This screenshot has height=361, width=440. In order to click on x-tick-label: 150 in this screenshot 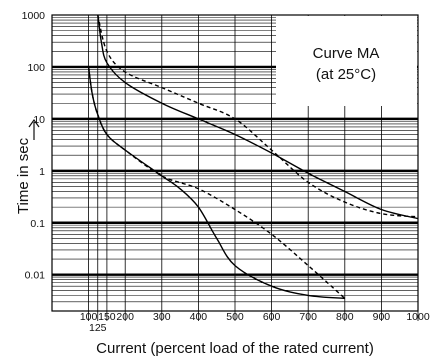, I will do `click(107, 317)`.